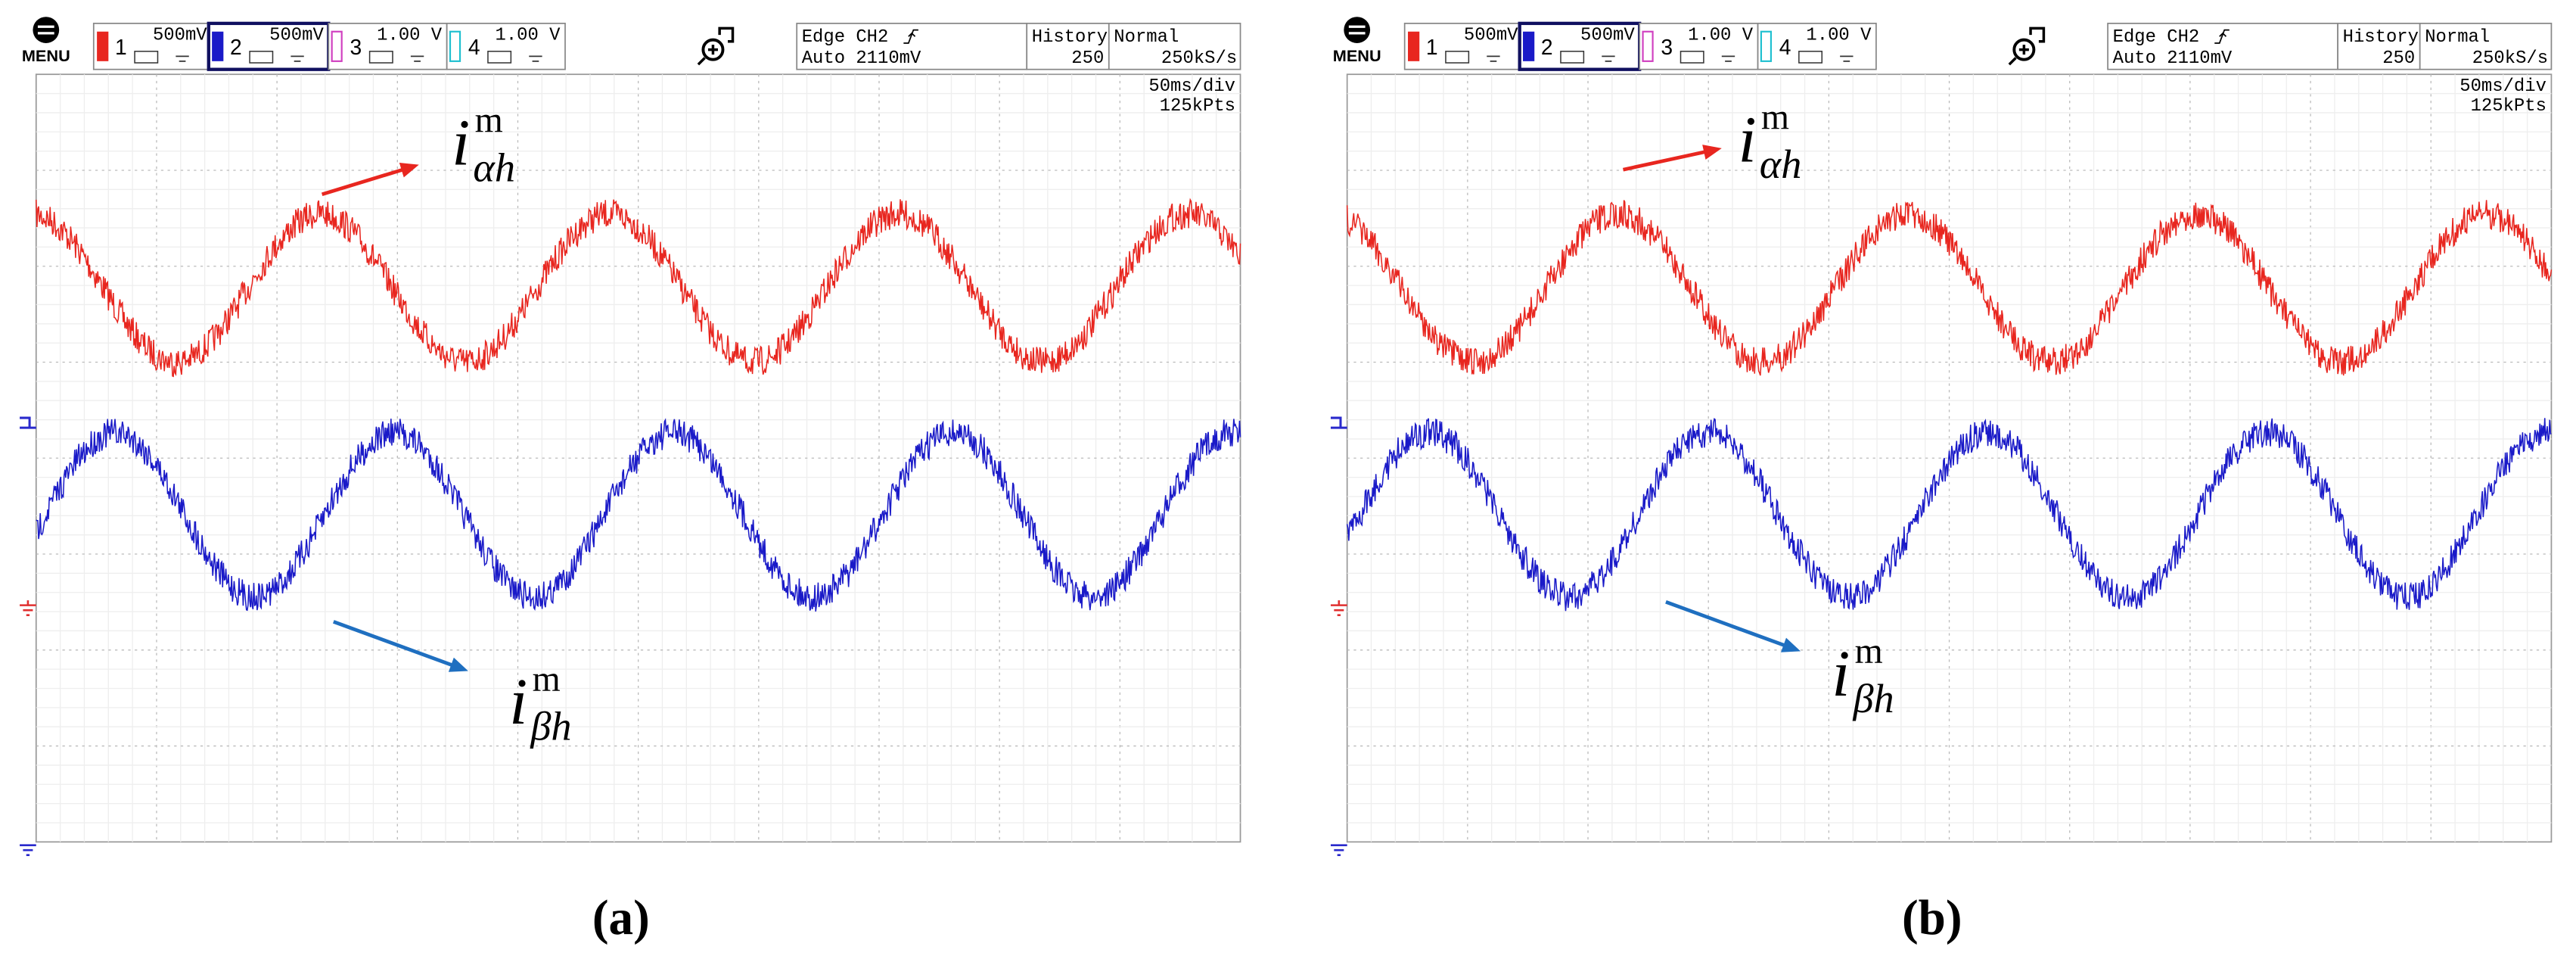 The height and width of the screenshot is (959, 2576). I want to click on history-box, so click(1068, 46).